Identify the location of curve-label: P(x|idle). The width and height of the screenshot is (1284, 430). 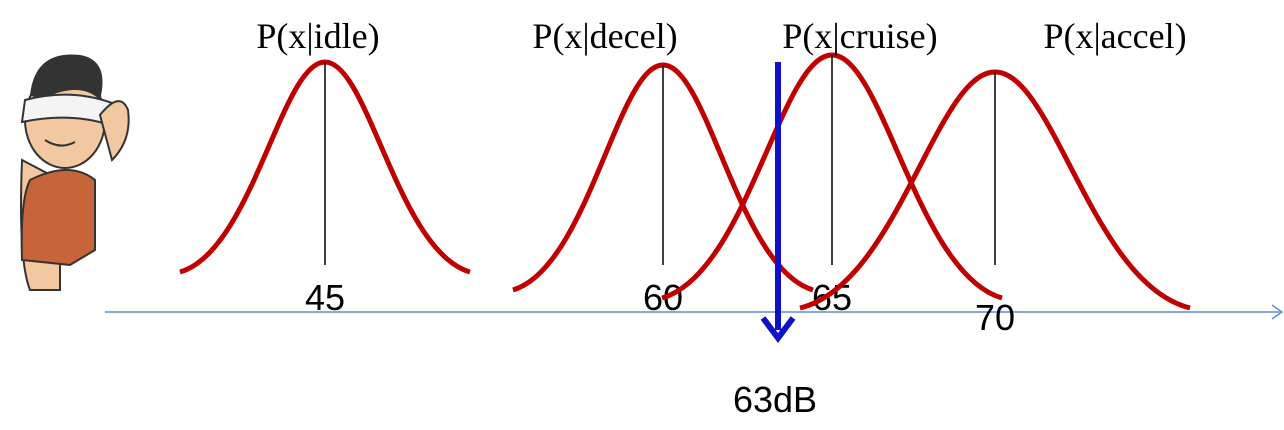
(317, 36).